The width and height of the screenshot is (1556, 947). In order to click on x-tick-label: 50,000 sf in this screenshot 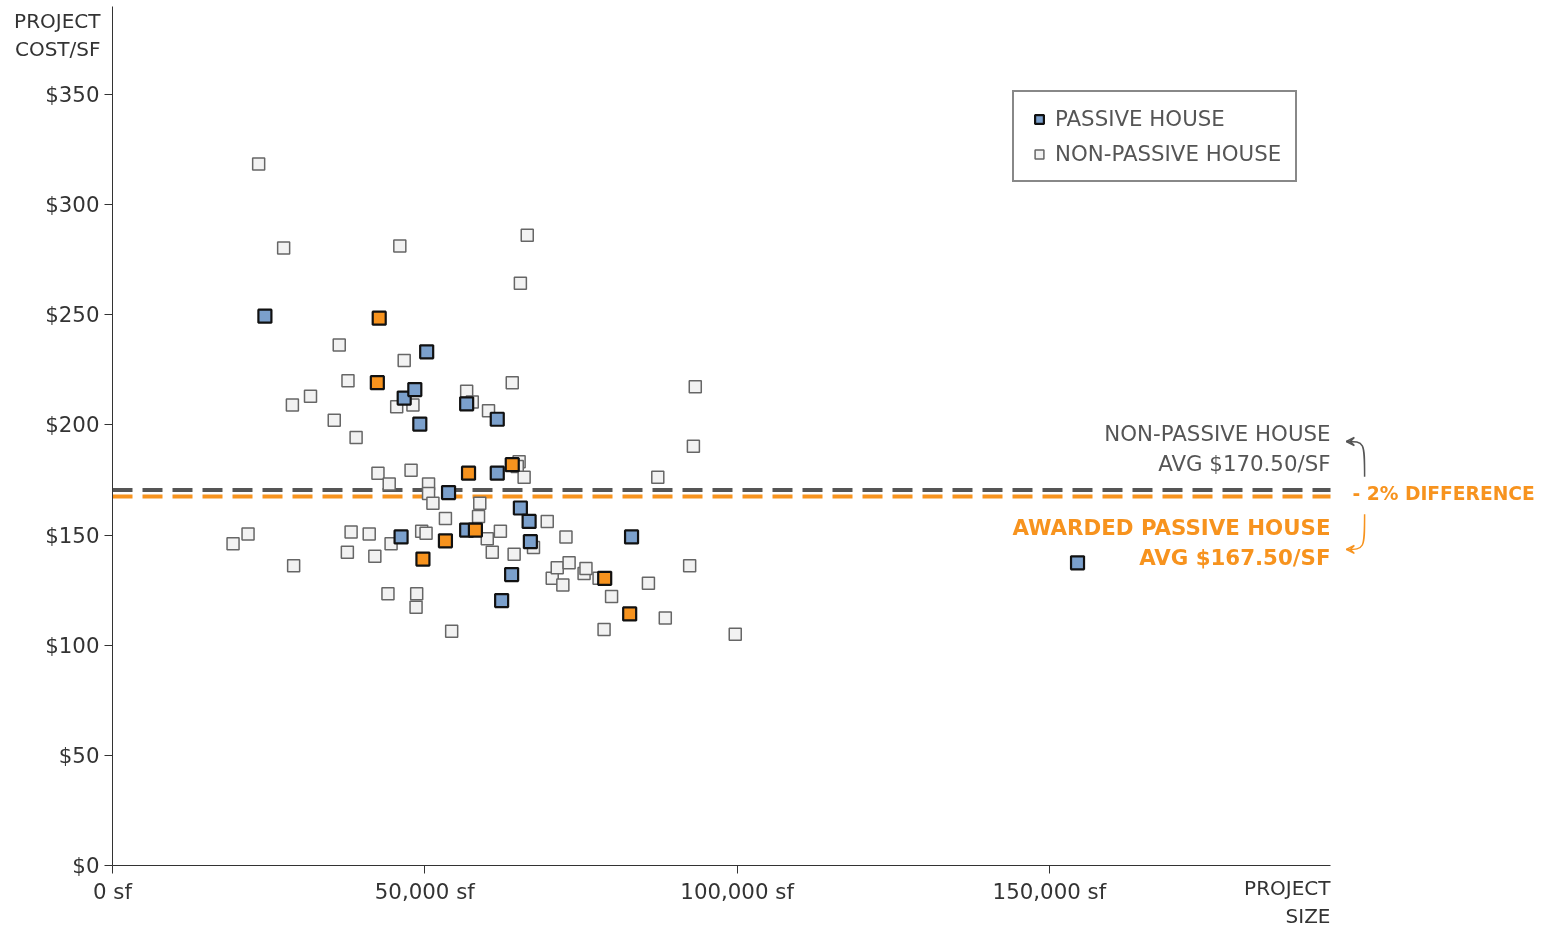, I will do `click(425, 891)`.